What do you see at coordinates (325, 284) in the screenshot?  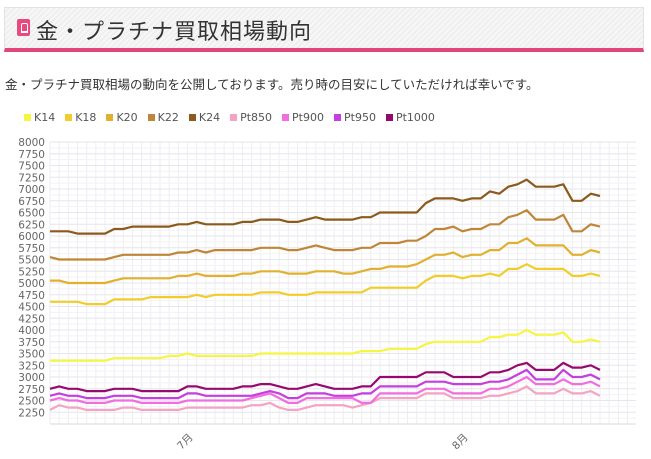 I see `series-line-k18` at bounding box center [325, 284].